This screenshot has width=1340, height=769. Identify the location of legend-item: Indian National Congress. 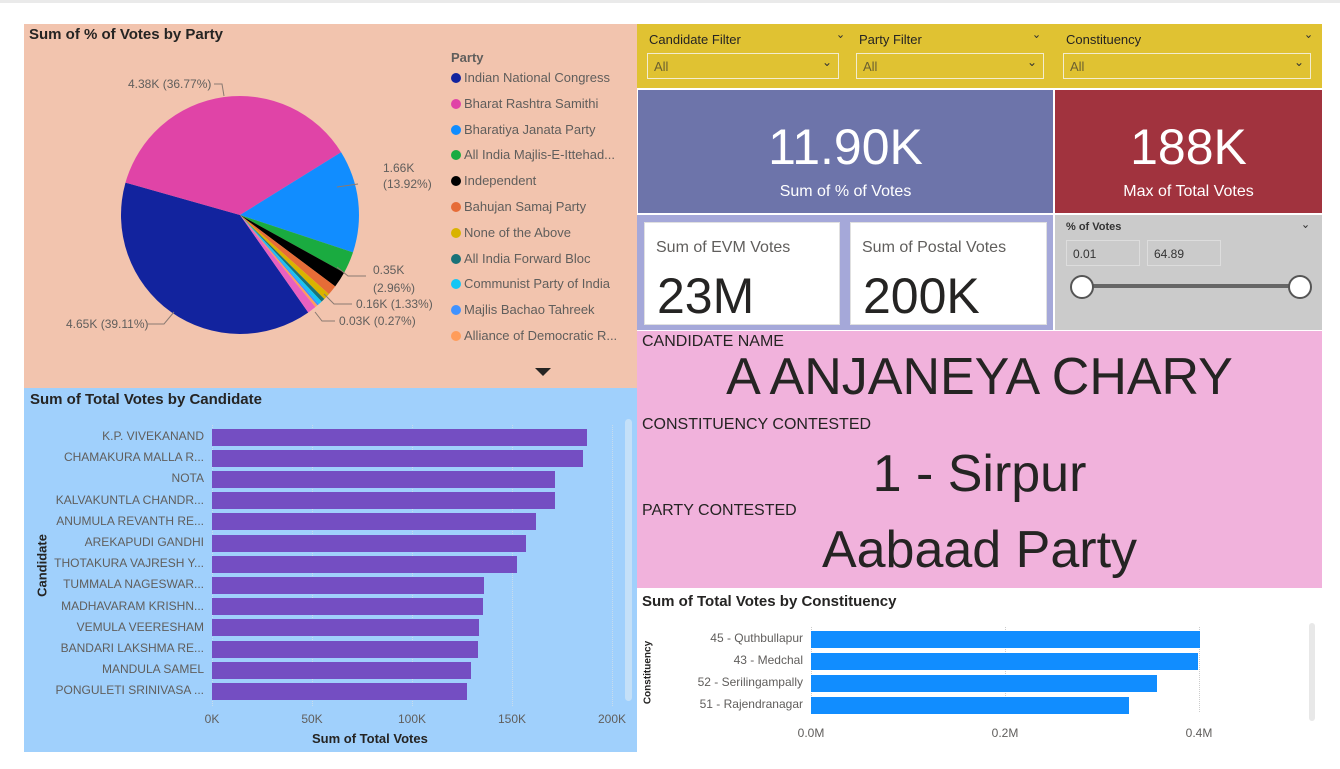
(530, 77).